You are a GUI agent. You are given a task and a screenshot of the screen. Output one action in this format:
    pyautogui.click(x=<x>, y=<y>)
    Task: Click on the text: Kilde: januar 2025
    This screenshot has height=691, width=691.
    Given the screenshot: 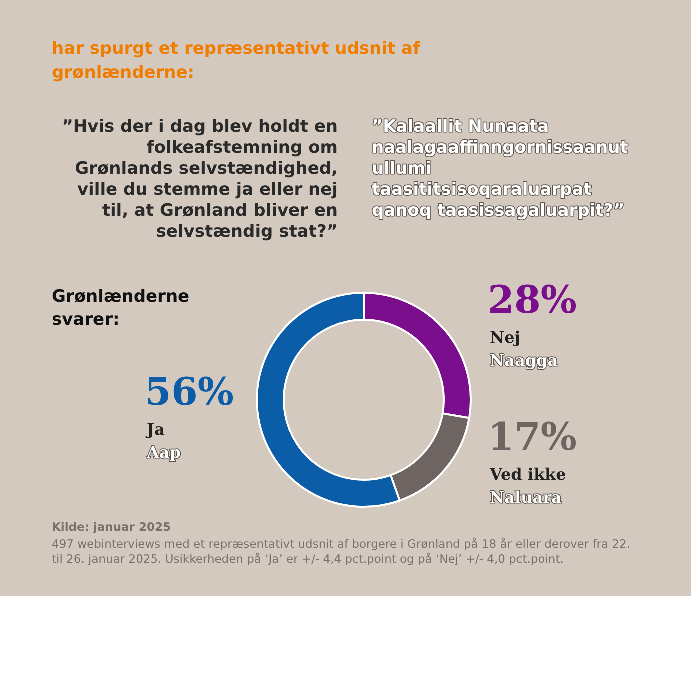 What is the action you would take?
    pyautogui.click(x=111, y=527)
    